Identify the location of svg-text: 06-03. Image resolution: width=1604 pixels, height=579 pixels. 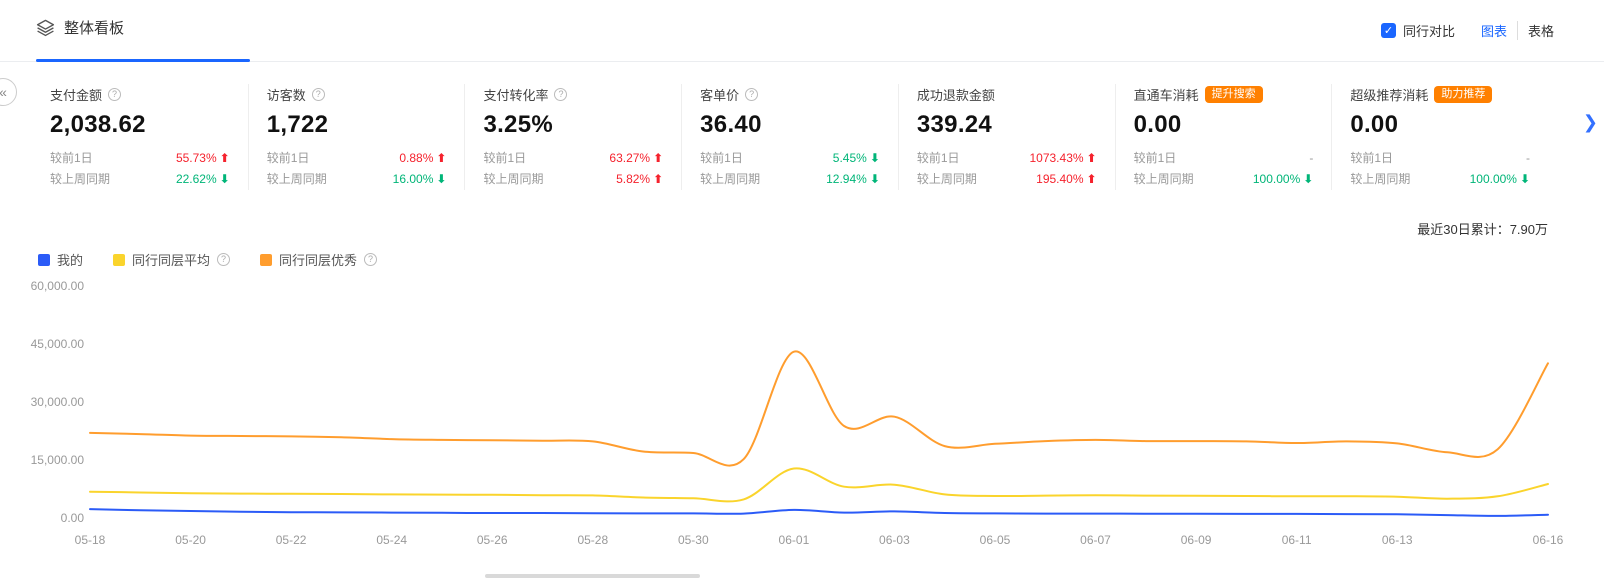
(894, 540).